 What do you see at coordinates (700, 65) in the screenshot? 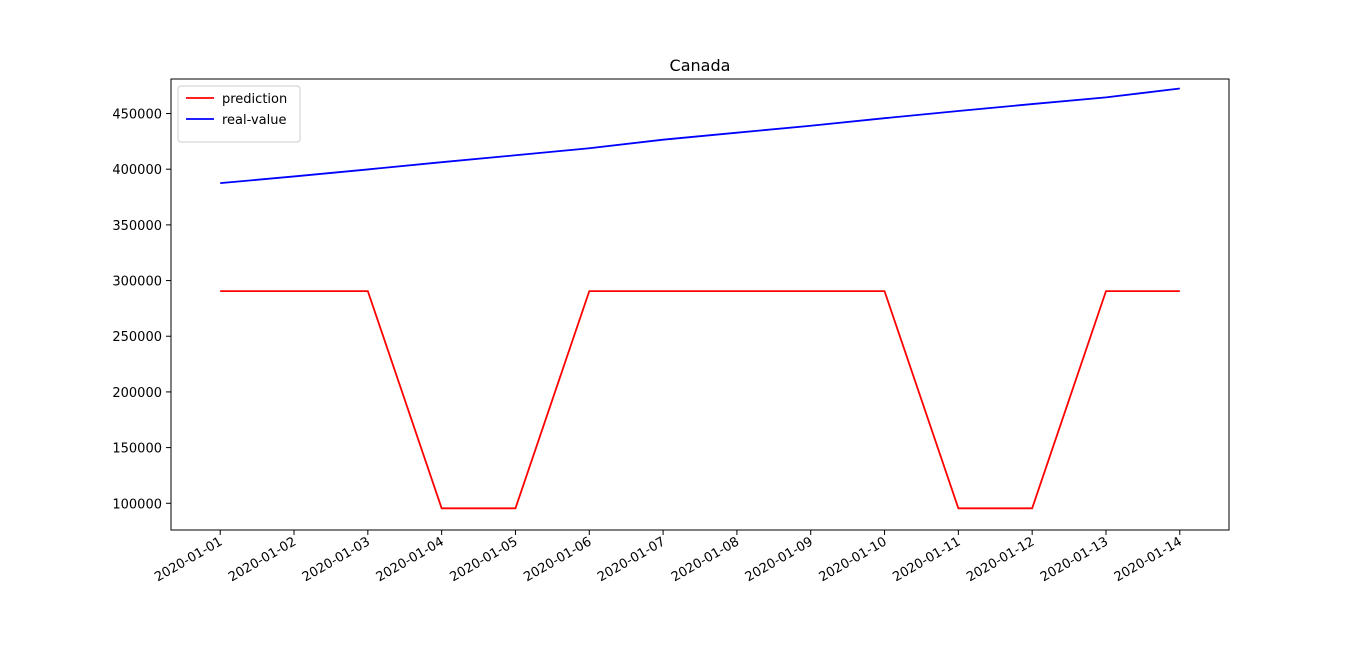
I see `chart-title: Canada` at bounding box center [700, 65].